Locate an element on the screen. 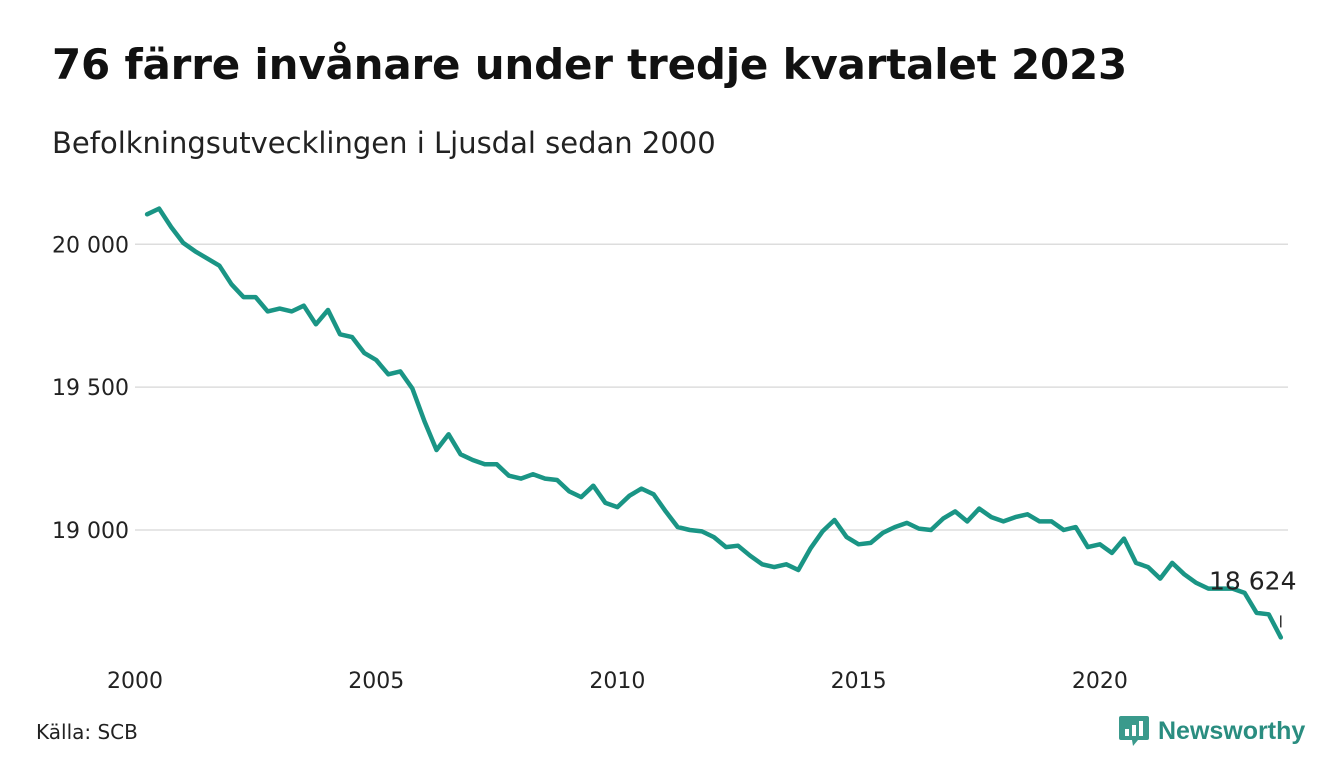 This screenshot has height=780, width=1340. x-tick-label: 2005 is located at coordinates (376, 681).